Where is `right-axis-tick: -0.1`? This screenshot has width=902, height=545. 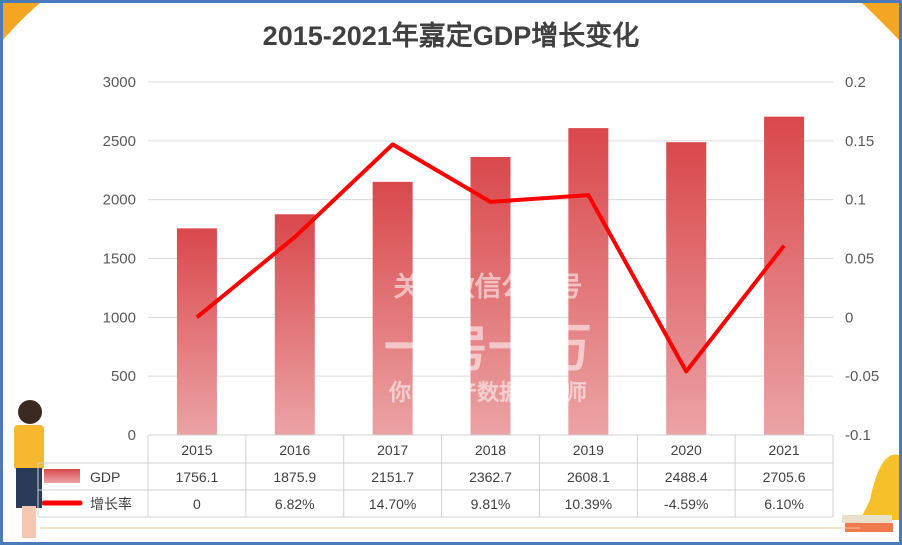 right-axis-tick: -0.1 is located at coordinates (858, 435).